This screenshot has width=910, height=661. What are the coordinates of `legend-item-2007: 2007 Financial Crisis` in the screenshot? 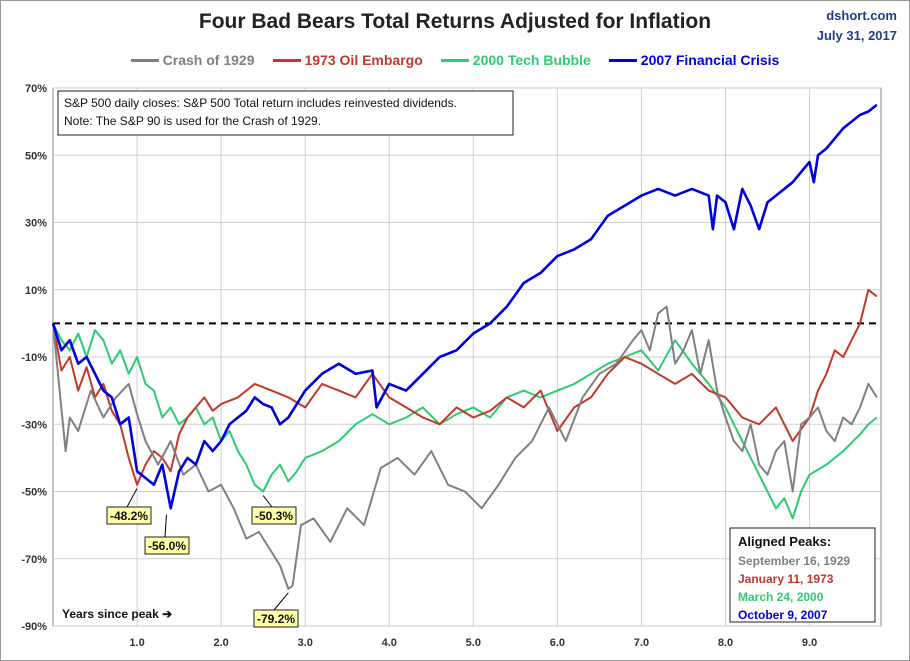 It's located at (694, 60).